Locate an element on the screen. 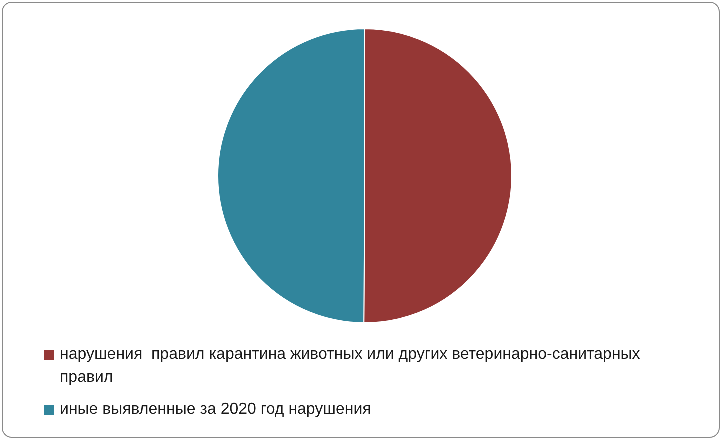 This screenshot has height=440, width=722. legend-label: иные выявленные за 2020 год нарушения is located at coordinates (216, 410).